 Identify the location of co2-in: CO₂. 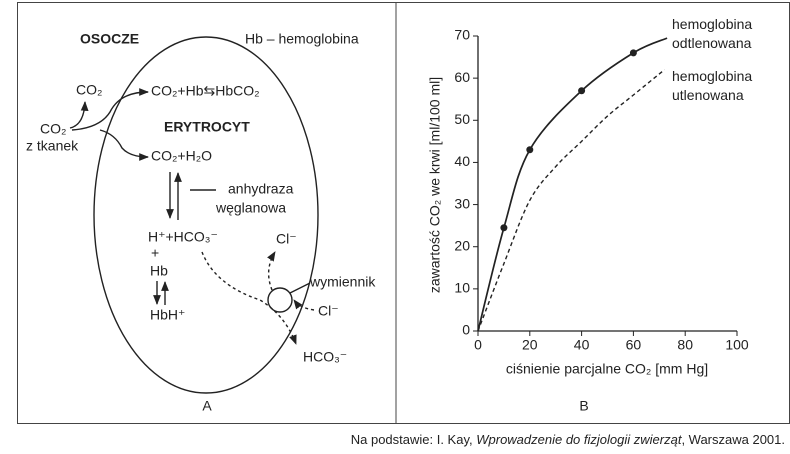
(53, 129).